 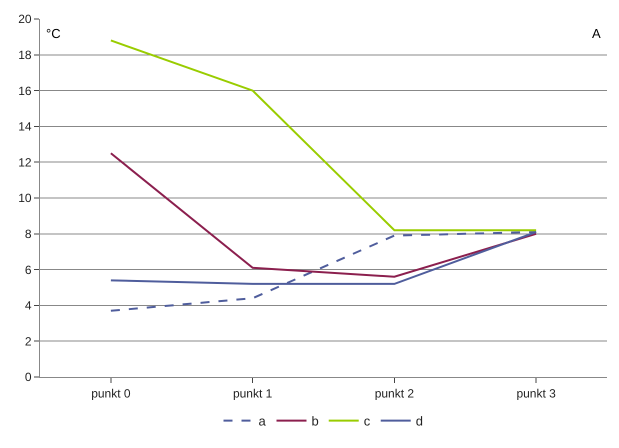 What do you see at coordinates (596, 33) in the screenshot?
I see `annotation: A` at bounding box center [596, 33].